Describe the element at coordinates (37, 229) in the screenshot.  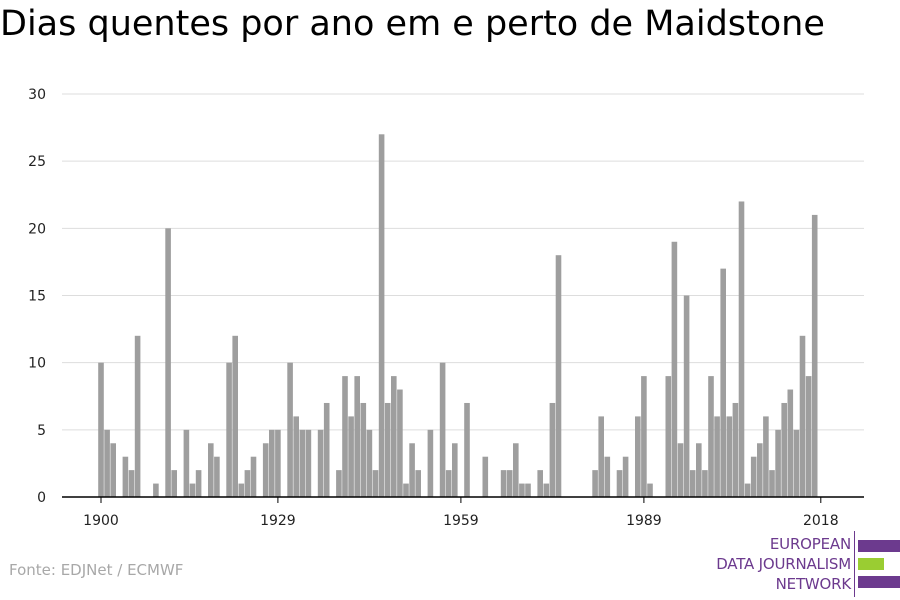
I see `y-tick-label: 20` at that location.